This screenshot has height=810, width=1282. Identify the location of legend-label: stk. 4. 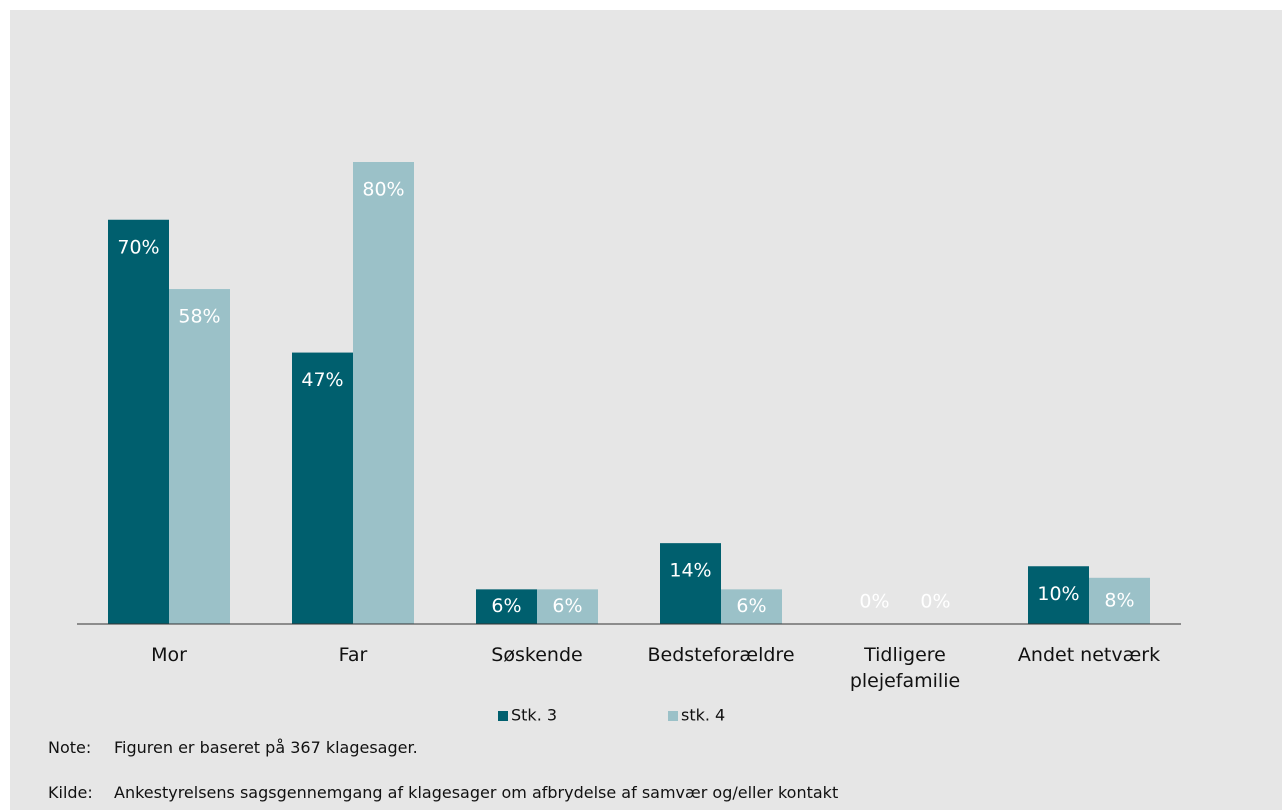
(703, 715).